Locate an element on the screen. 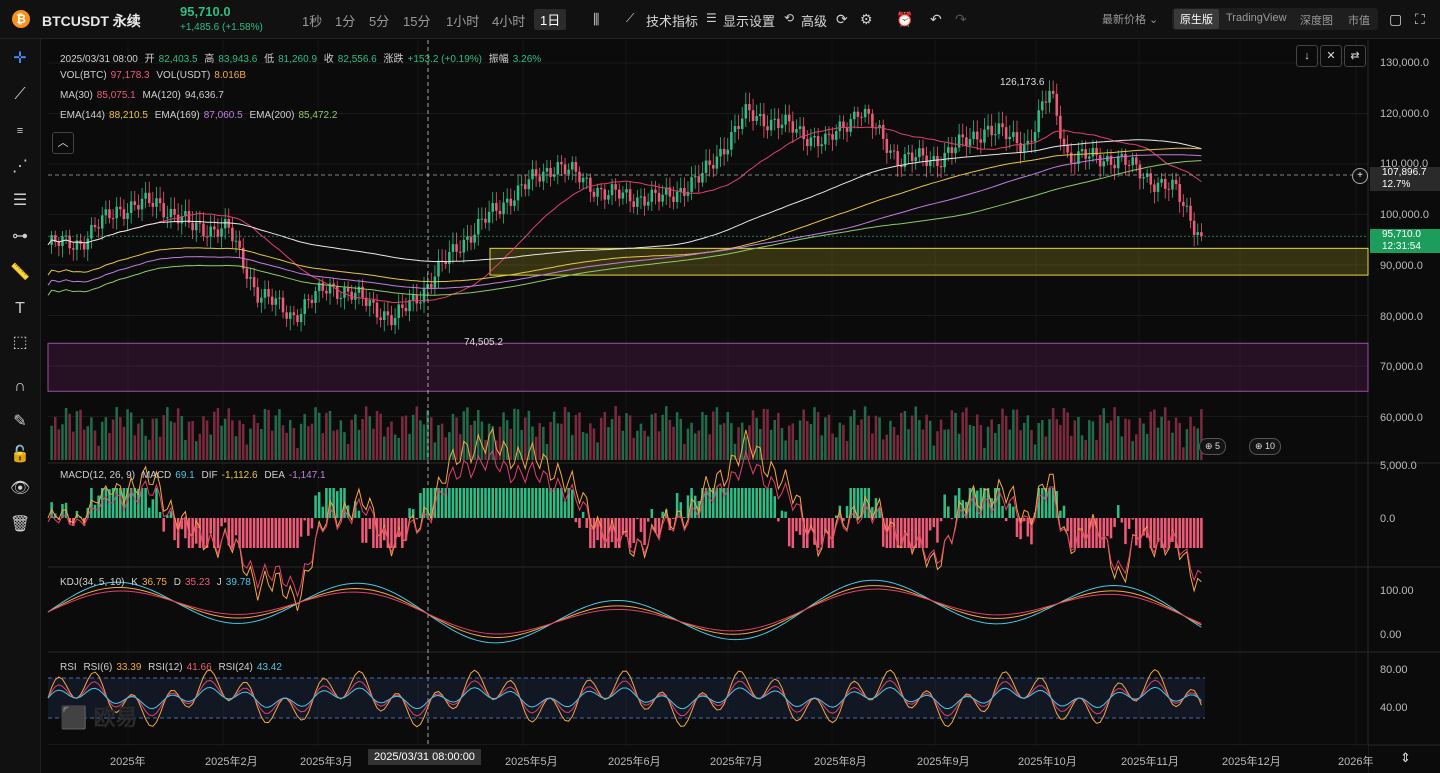 Image resolution: width=1440 pixels, height=773 pixels. tab-depth: 深度图 is located at coordinates (1316, 21).